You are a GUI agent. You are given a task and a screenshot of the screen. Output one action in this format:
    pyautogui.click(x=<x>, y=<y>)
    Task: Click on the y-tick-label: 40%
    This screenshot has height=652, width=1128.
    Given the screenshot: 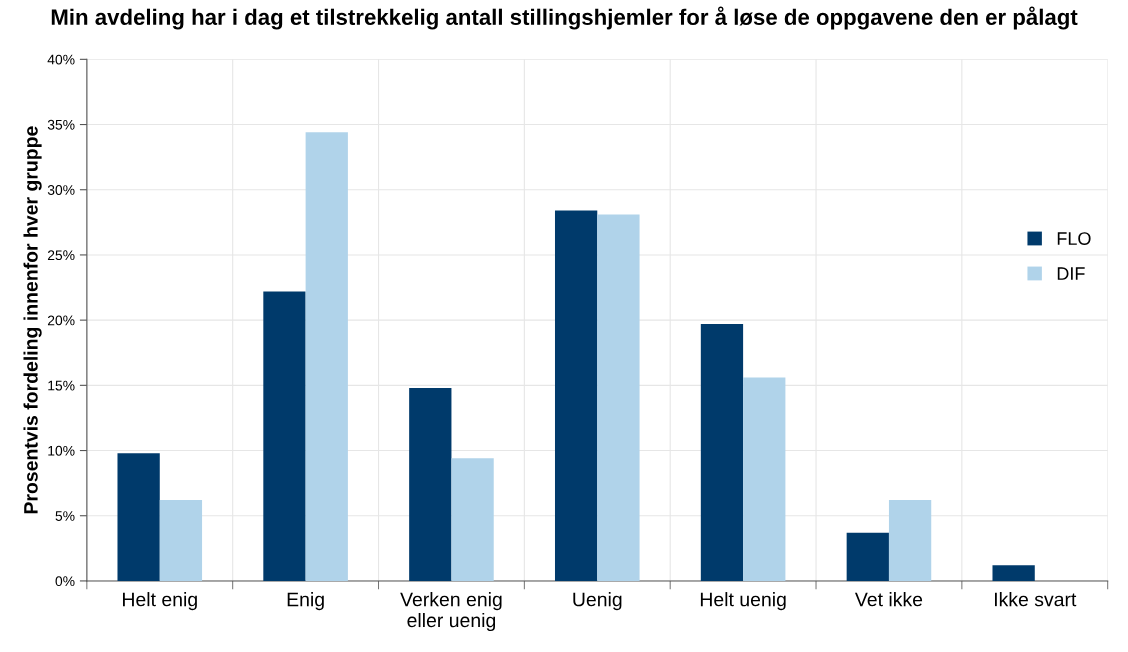 What is the action you would take?
    pyautogui.click(x=61, y=59)
    